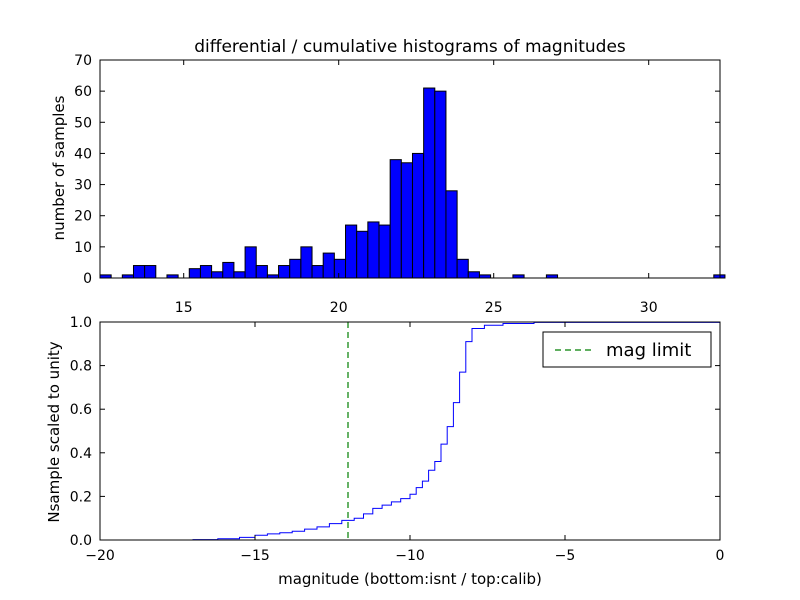 This screenshot has width=800, height=600. Describe the element at coordinates (81, 367) in the screenshot. I see `bottom-y-tick-label: 0.8` at that location.